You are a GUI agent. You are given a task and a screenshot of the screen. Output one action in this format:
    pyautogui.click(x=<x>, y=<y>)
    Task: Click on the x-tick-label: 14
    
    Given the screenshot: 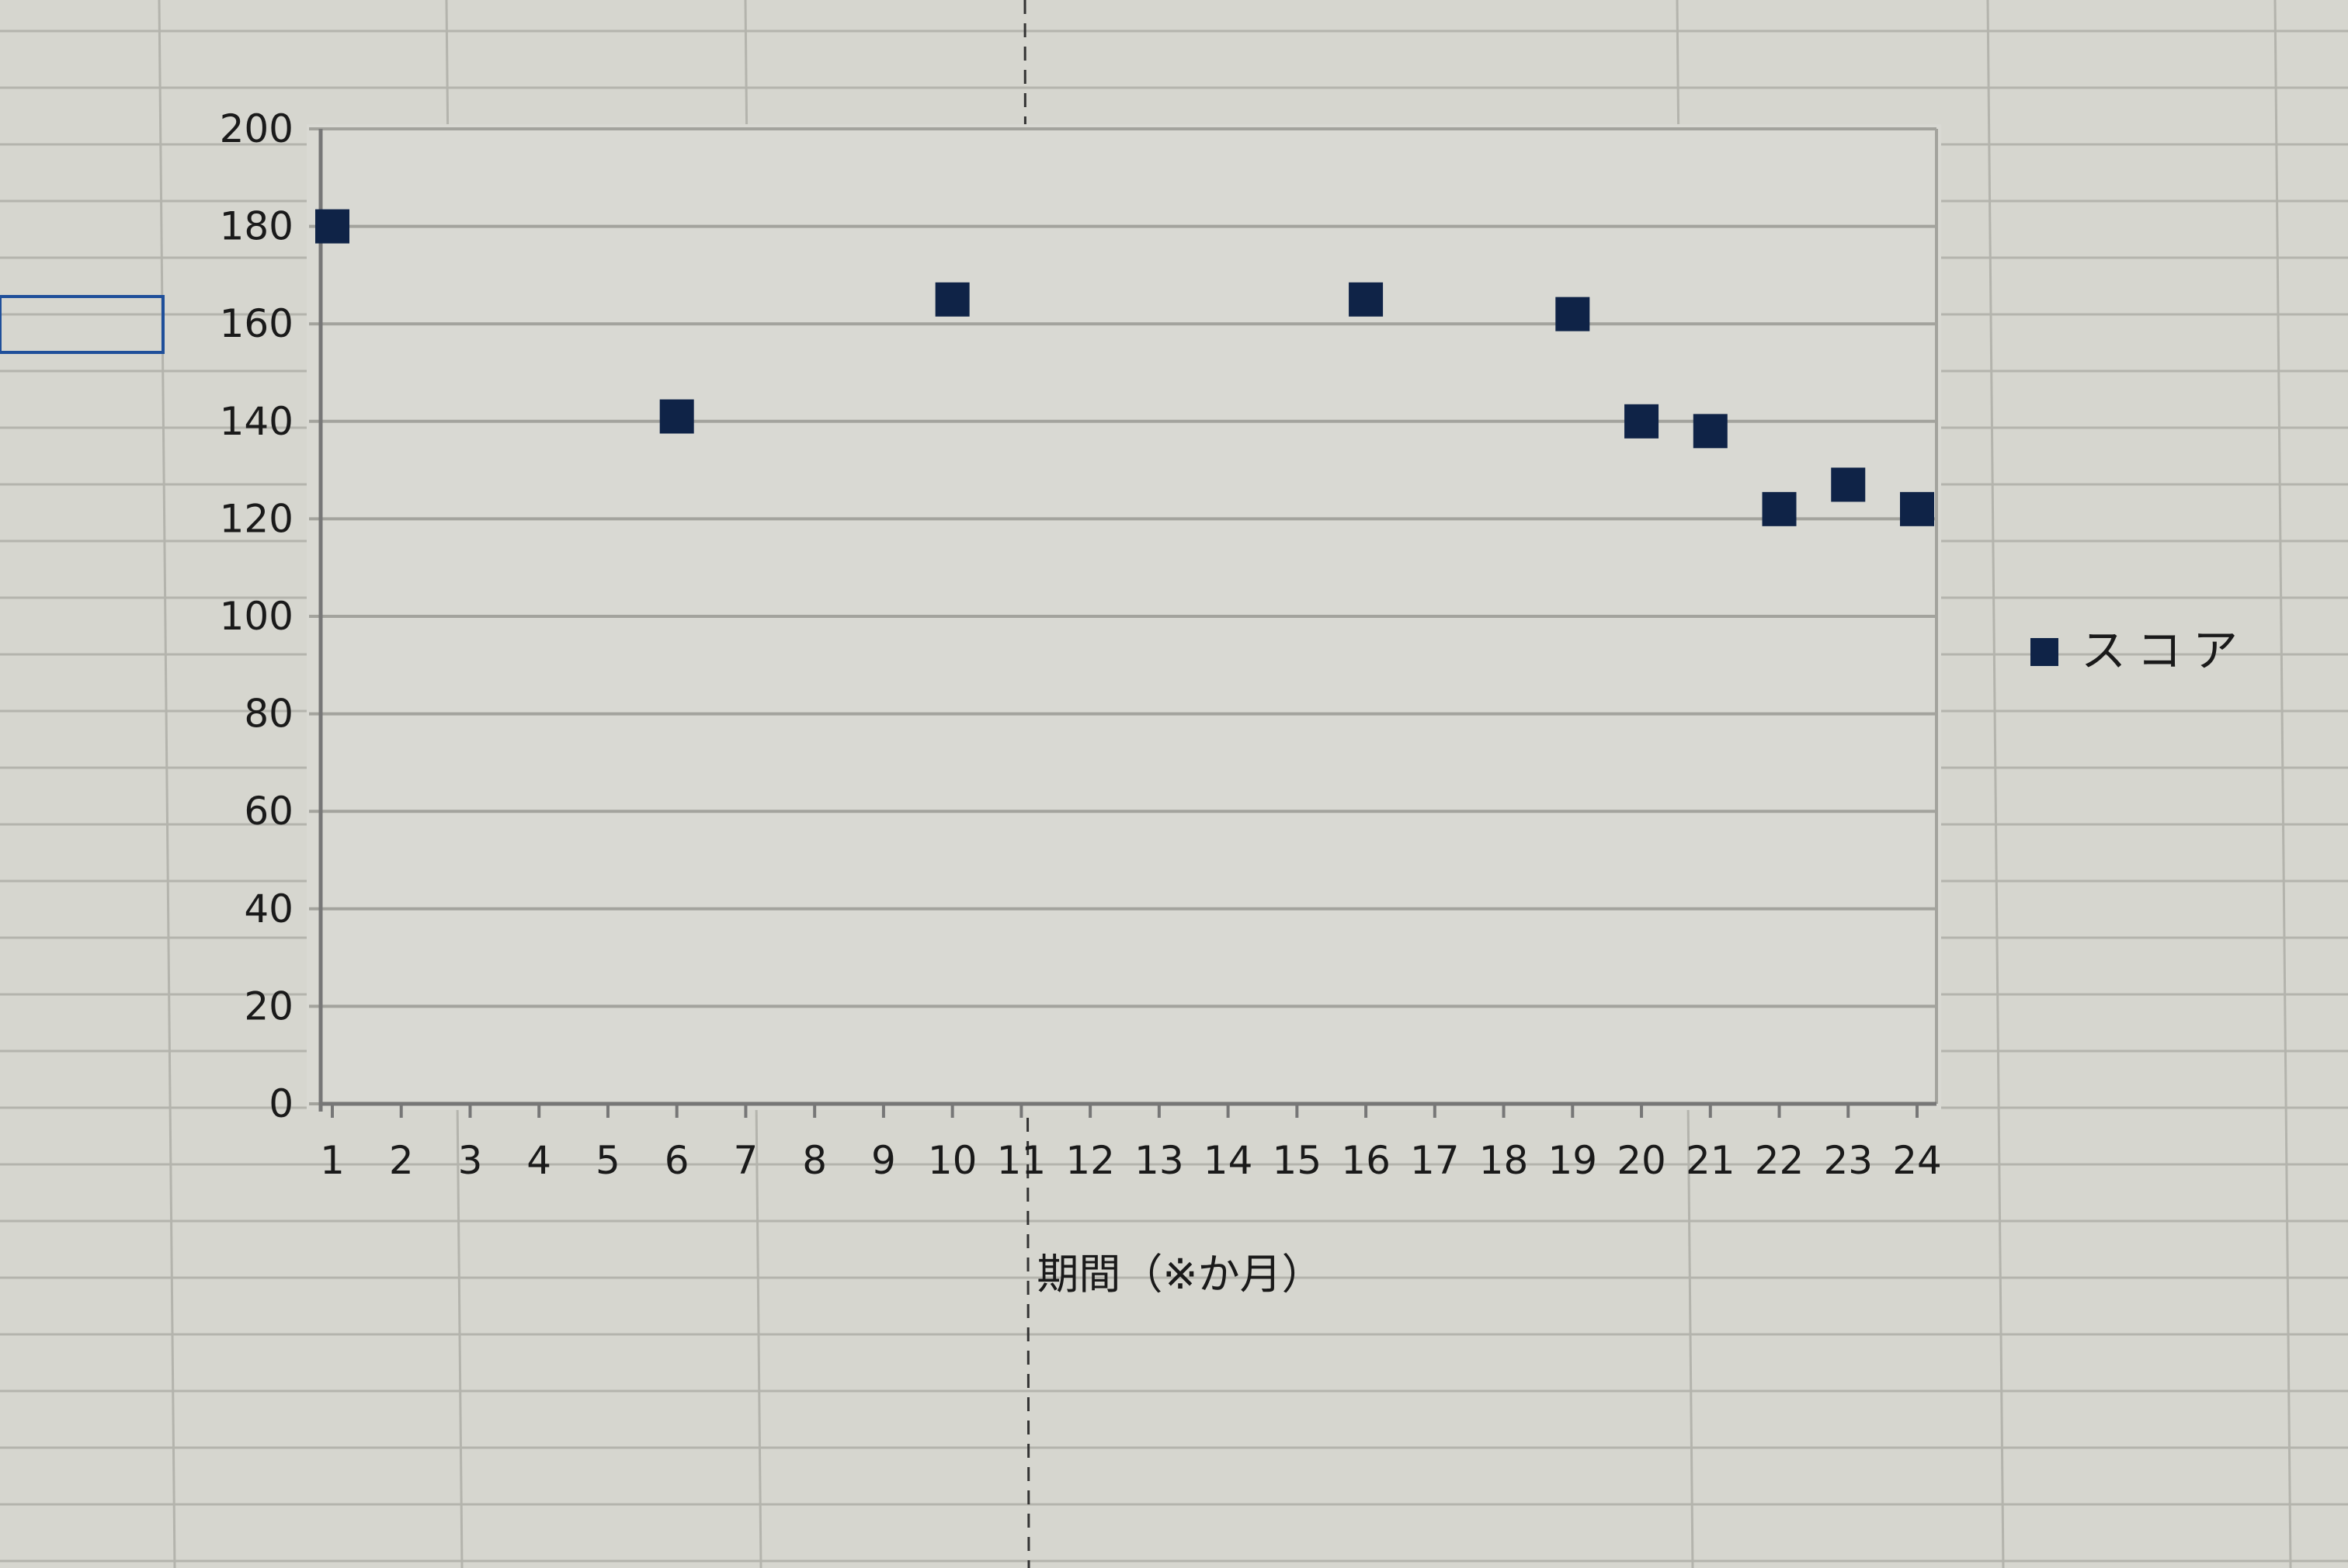 What is the action you would take?
    pyautogui.click(x=1228, y=1160)
    